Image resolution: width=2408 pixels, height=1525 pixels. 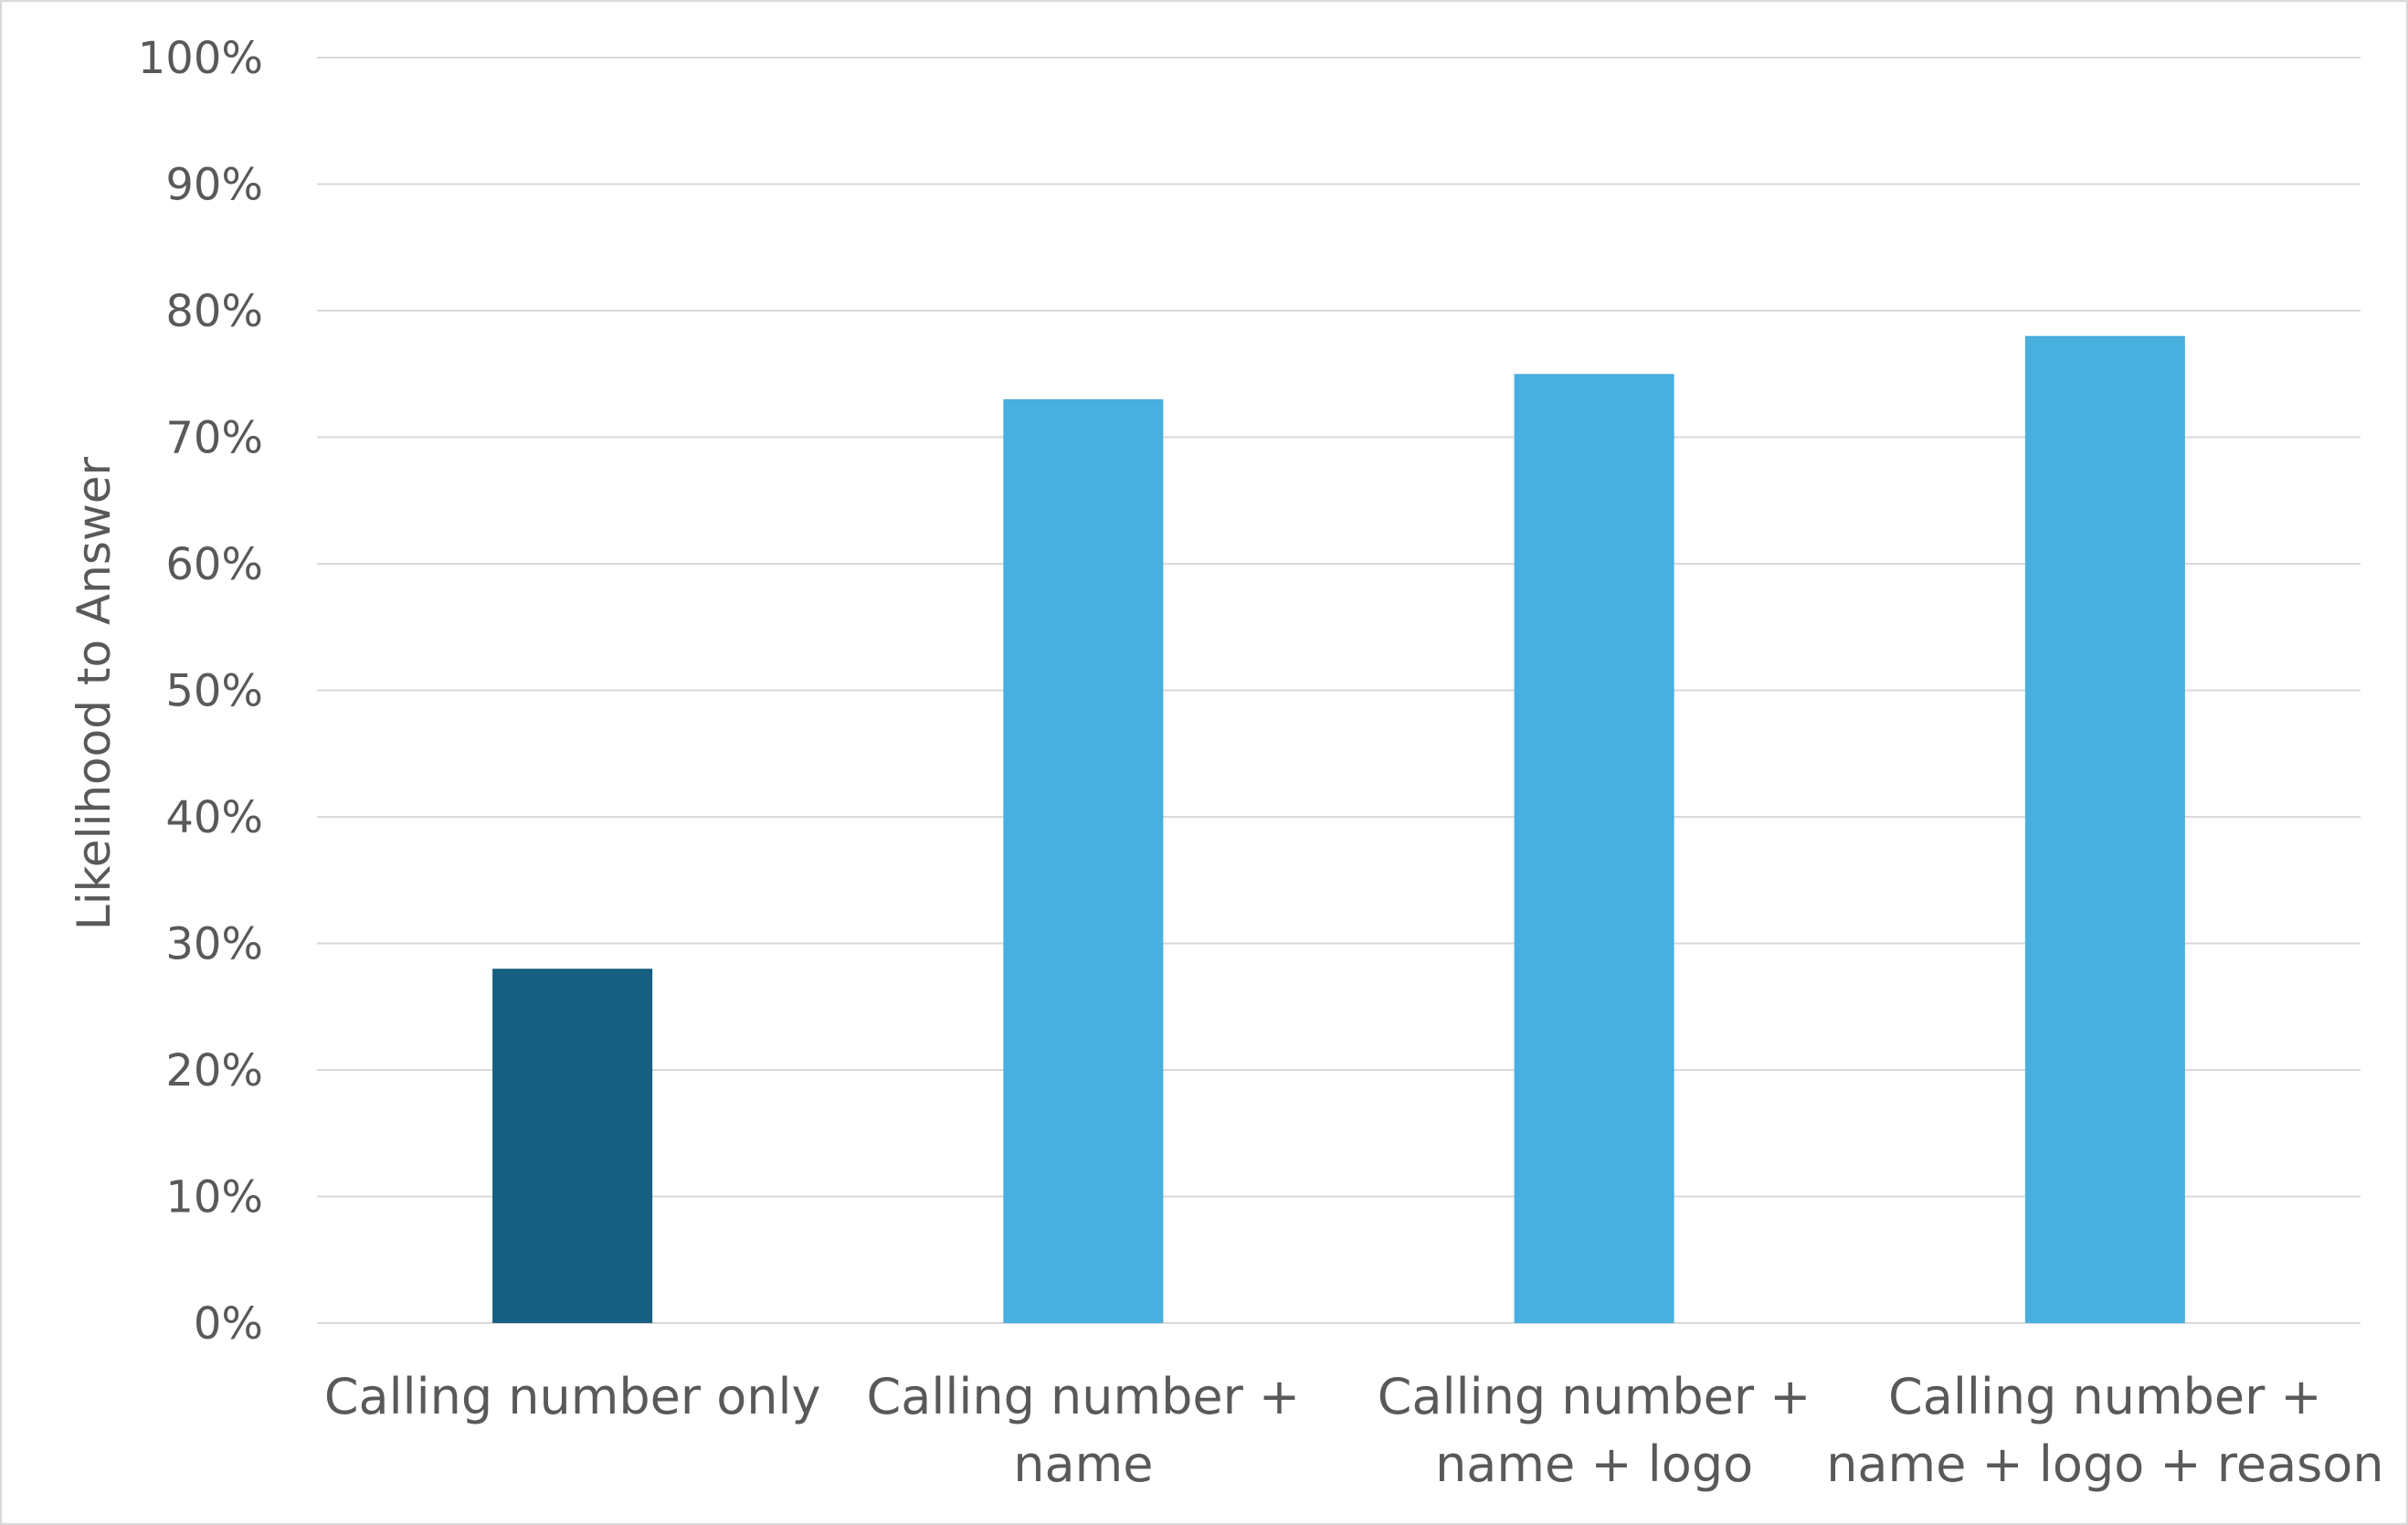 I want to click on x-category-label: Calling number + name, so click(x=1084, y=1430).